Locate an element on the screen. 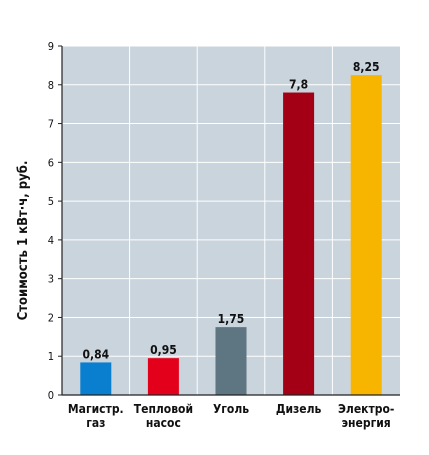  y-tick-label: 2 is located at coordinates (51, 317).